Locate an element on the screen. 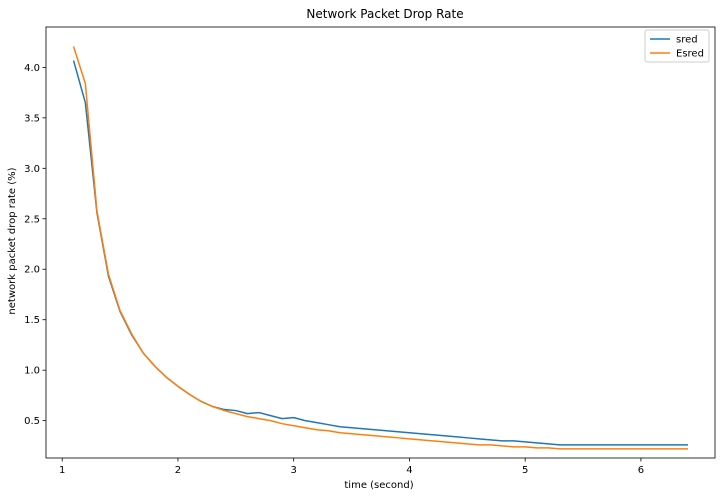  y-tick-label: 4.0 is located at coordinates (32, 68).